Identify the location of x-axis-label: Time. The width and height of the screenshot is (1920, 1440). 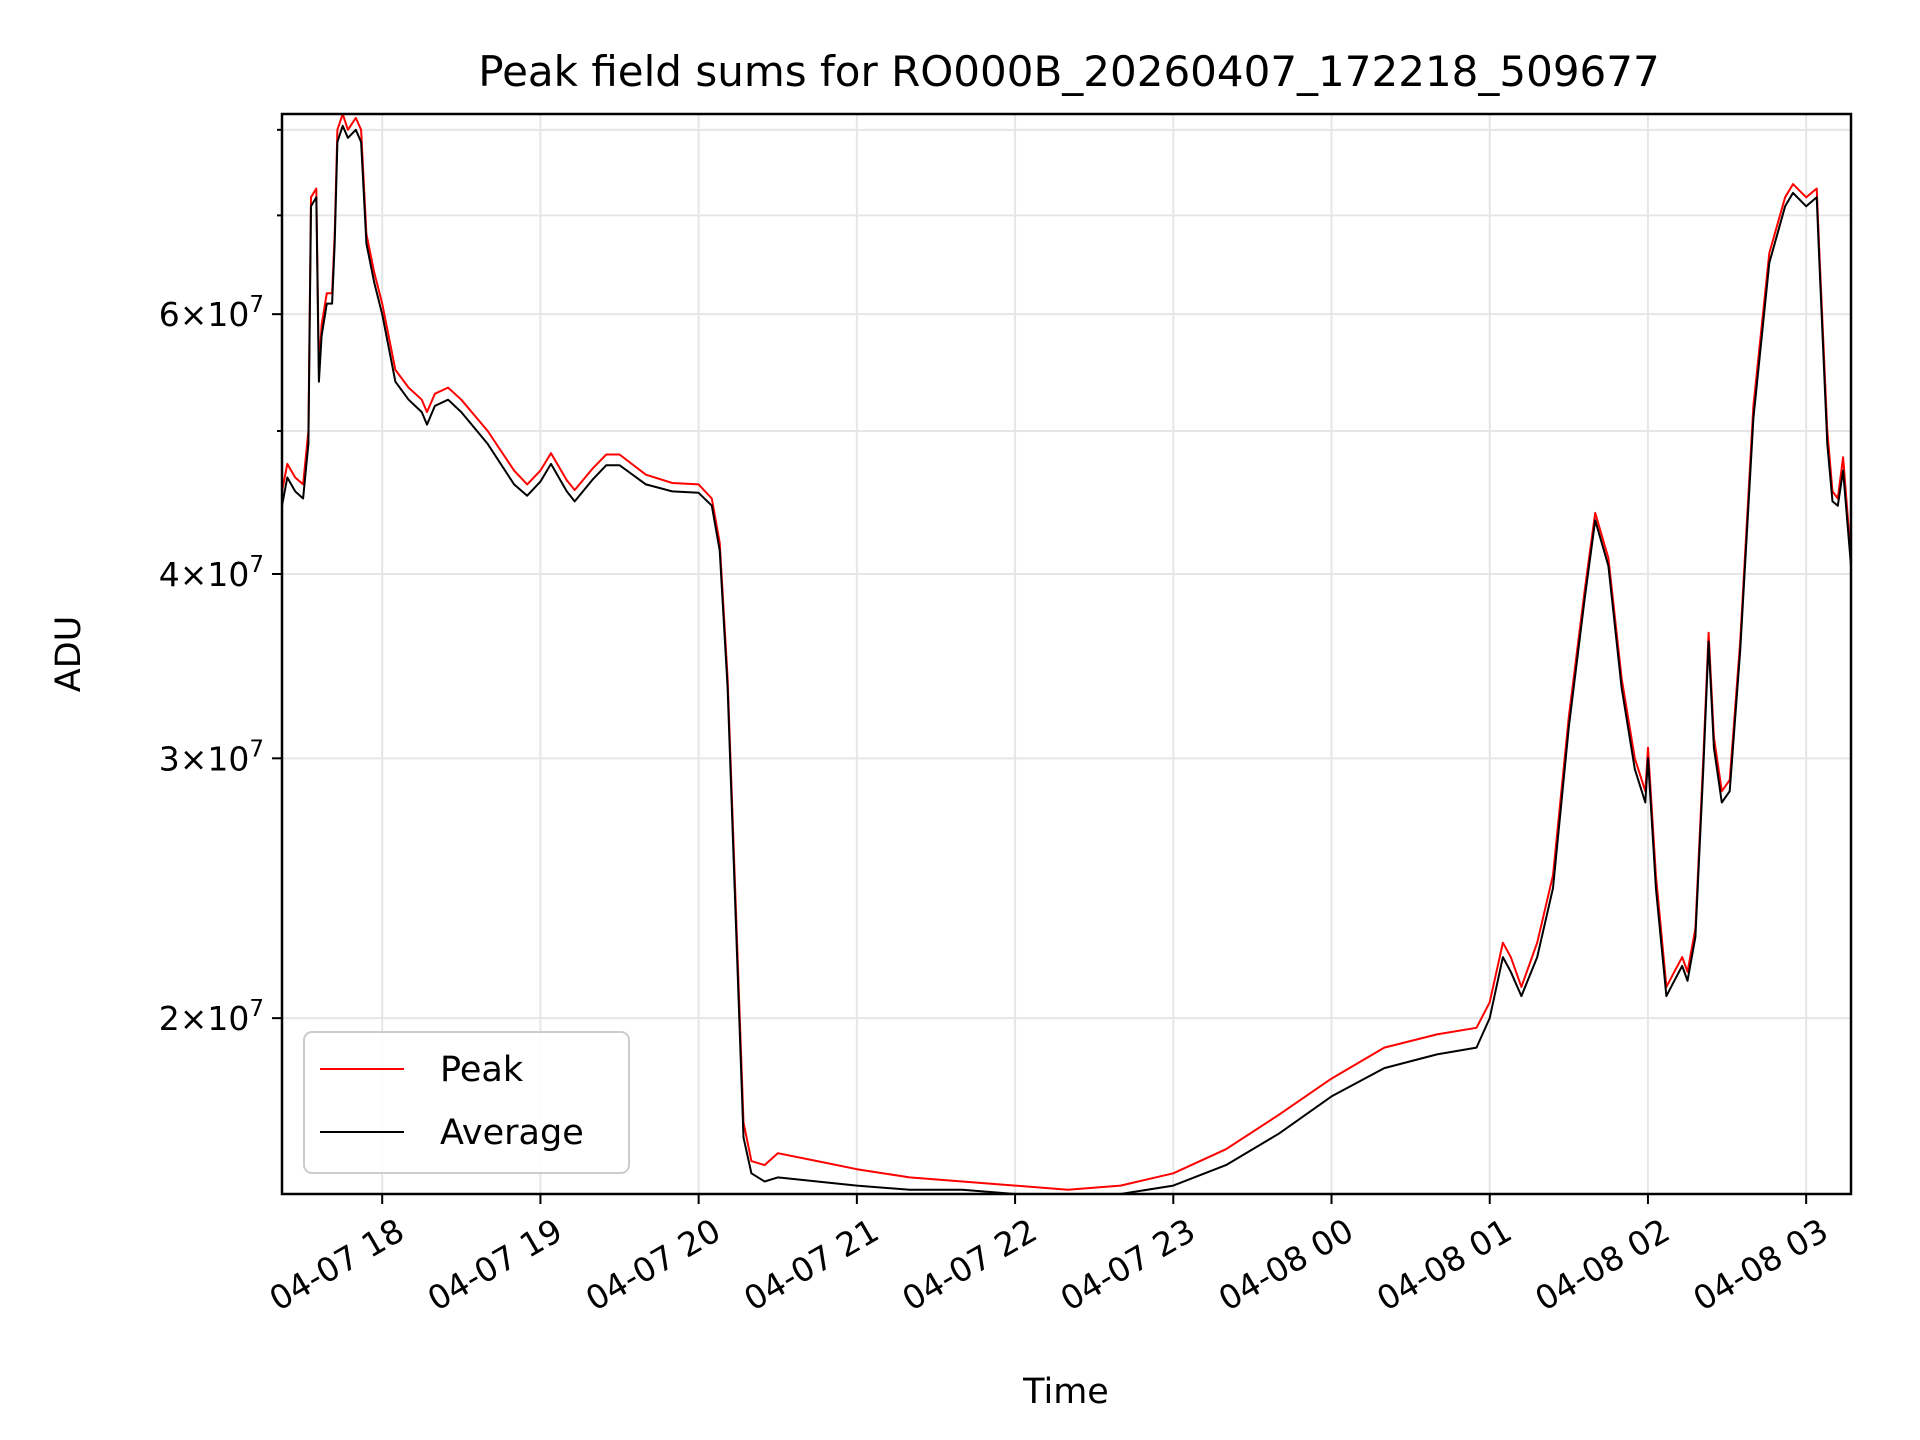
(1065, 1392).